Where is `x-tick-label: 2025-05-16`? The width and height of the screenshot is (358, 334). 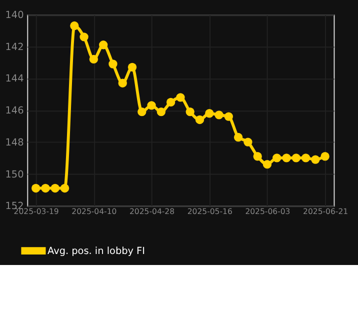
x-tick-label: 2025-05-16 is located at coordinates (209, 211).